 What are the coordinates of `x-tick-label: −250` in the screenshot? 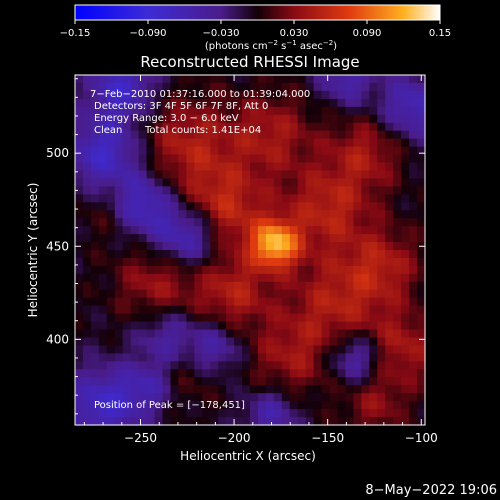 It's located at (140, 438).